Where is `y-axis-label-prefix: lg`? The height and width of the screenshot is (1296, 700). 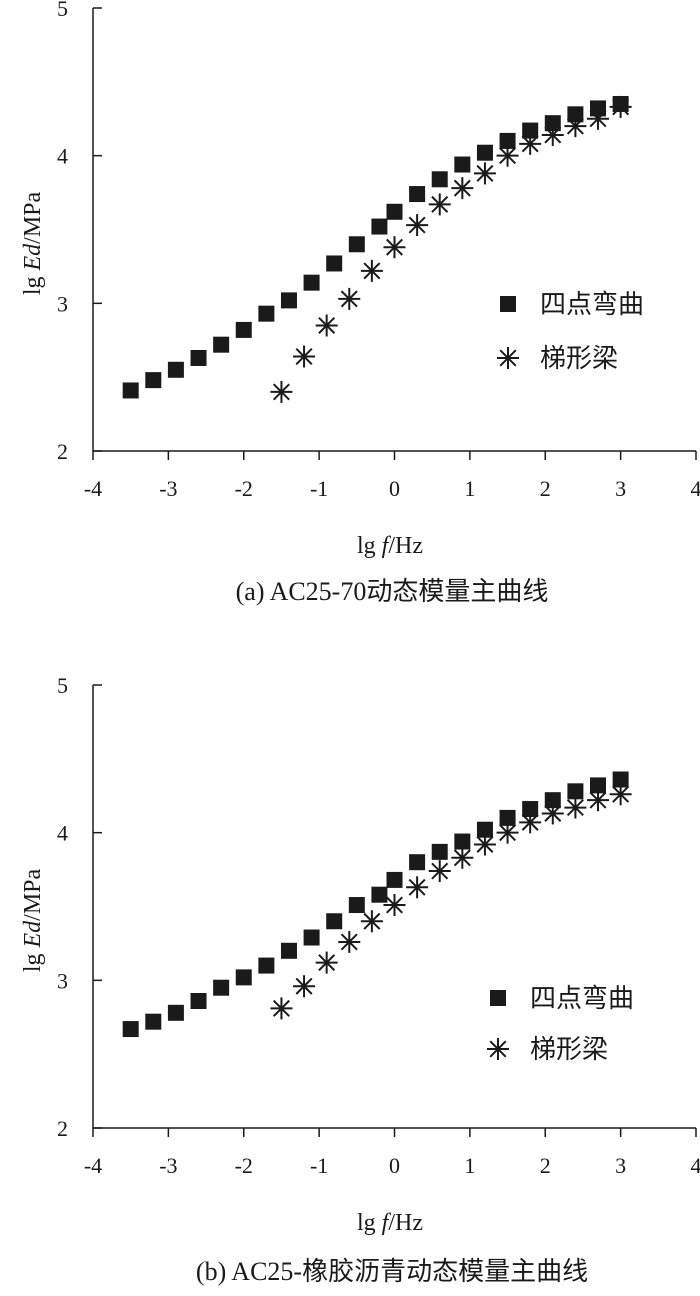 y-axis-label-prefix: lg is located at coordinates (33, 283).